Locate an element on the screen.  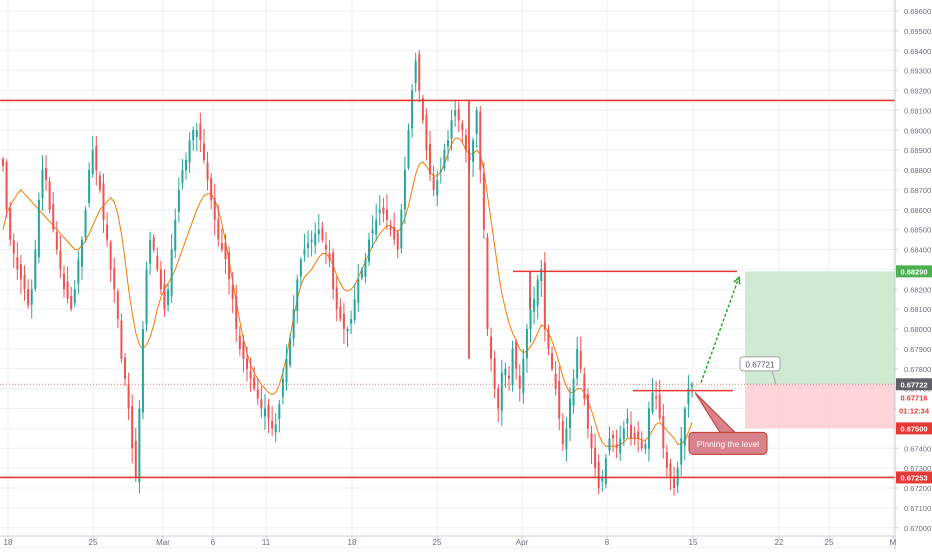
y-tick-label: 0.69400 is located at coordinates (917, 51).